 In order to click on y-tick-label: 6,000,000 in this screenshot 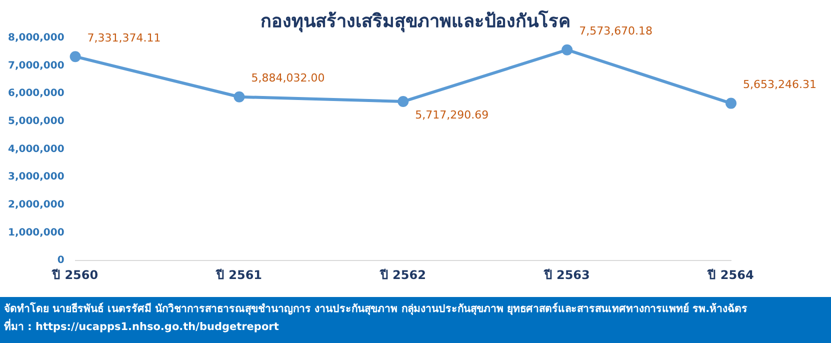, I will do `click(36, 94)`.